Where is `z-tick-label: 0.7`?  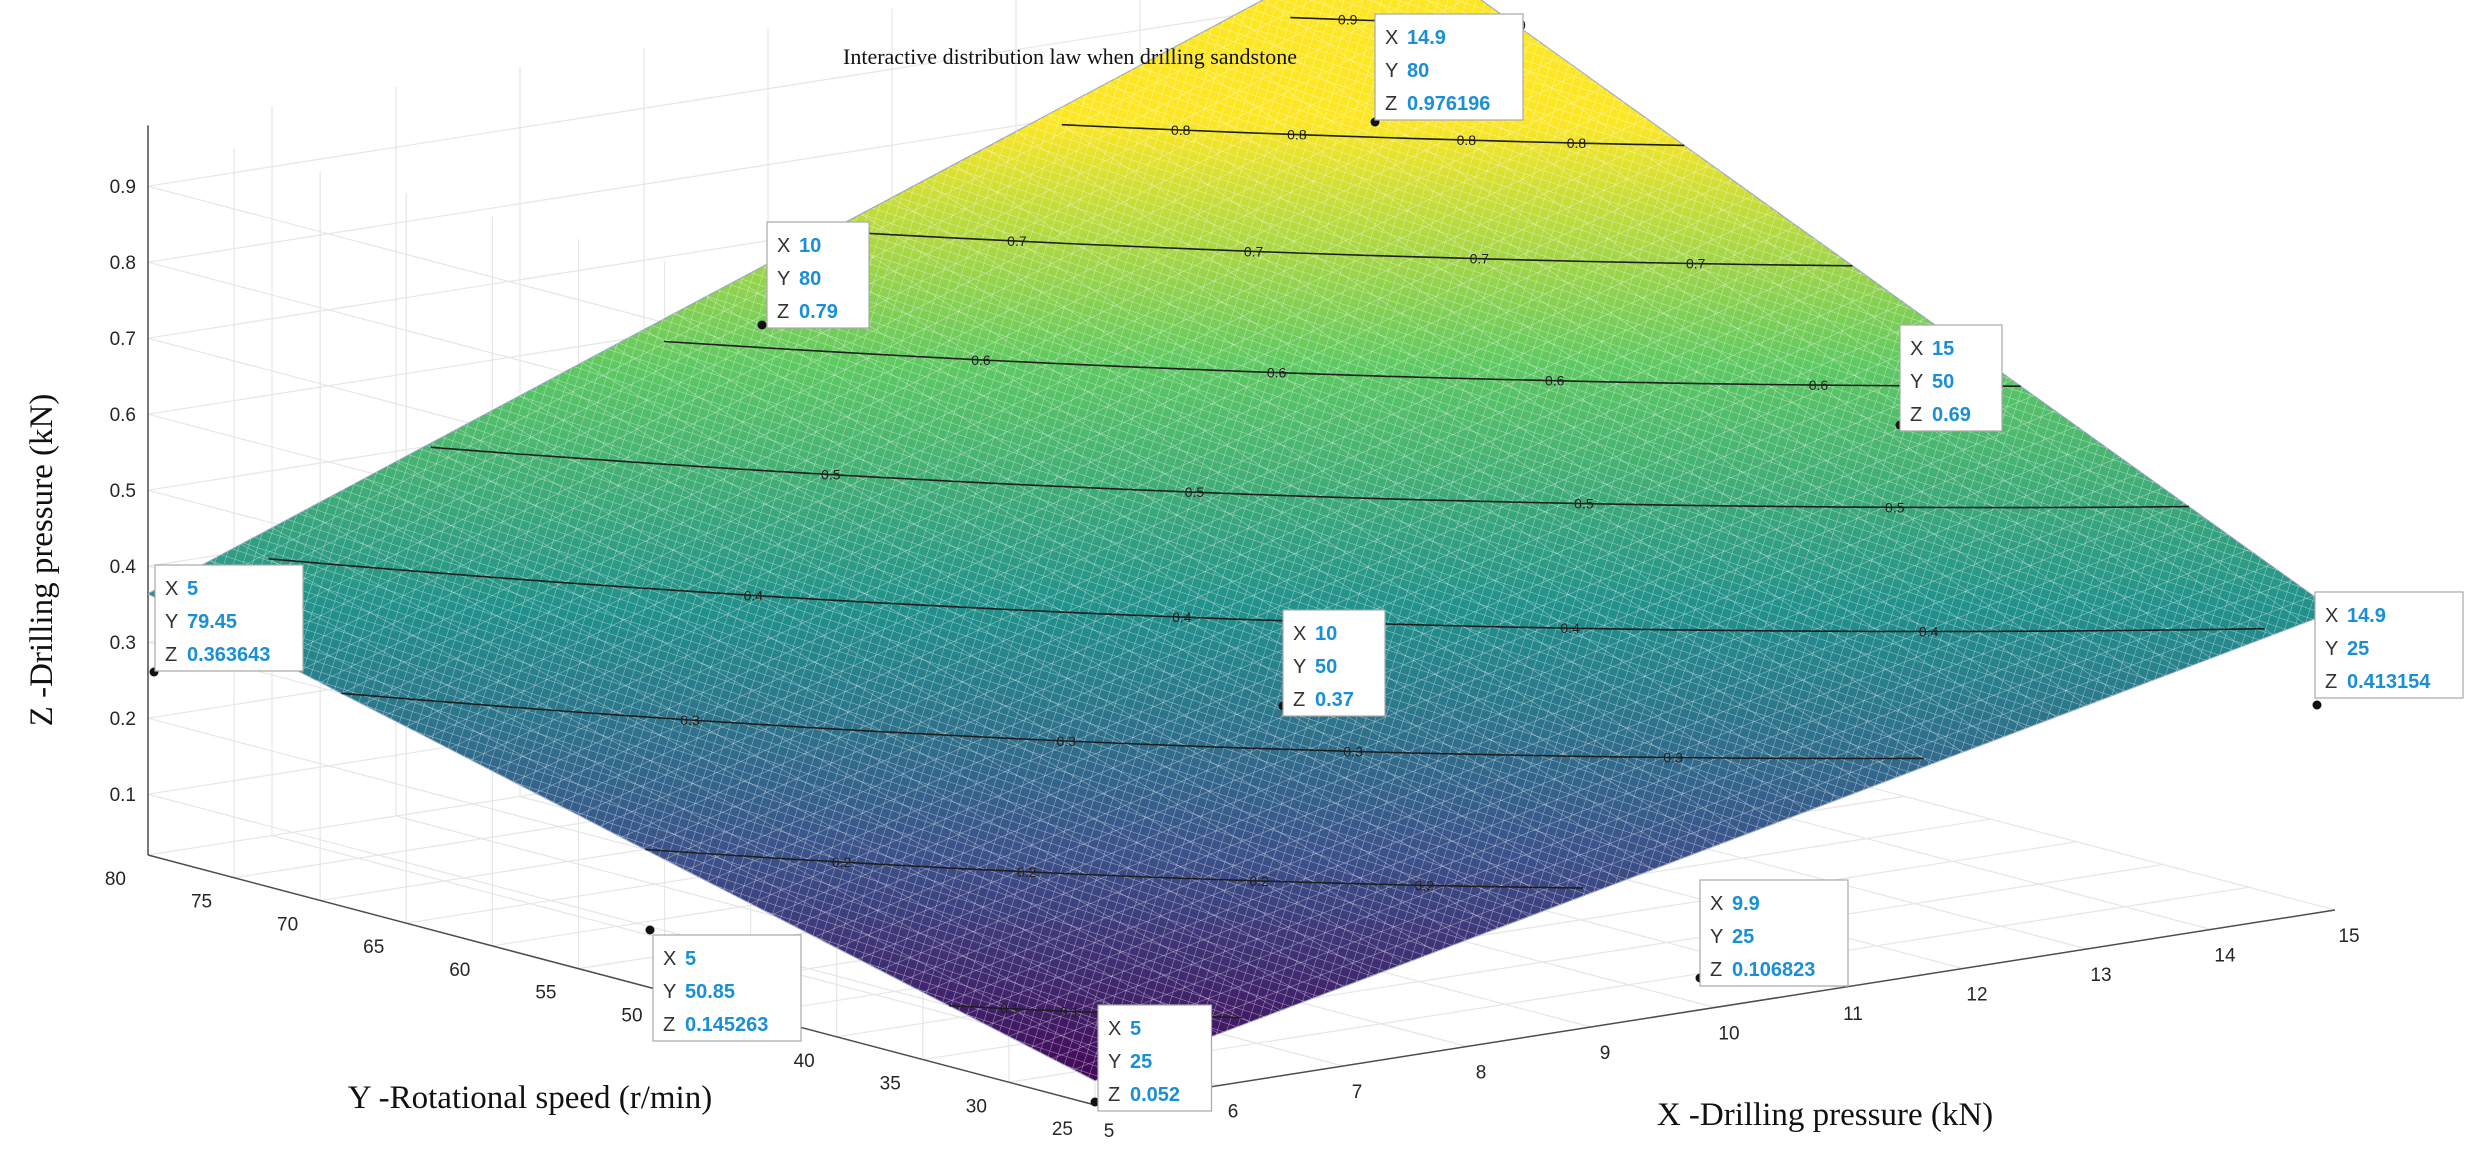 z-tick-label: 0.7 is located at coordinates (123, 339).